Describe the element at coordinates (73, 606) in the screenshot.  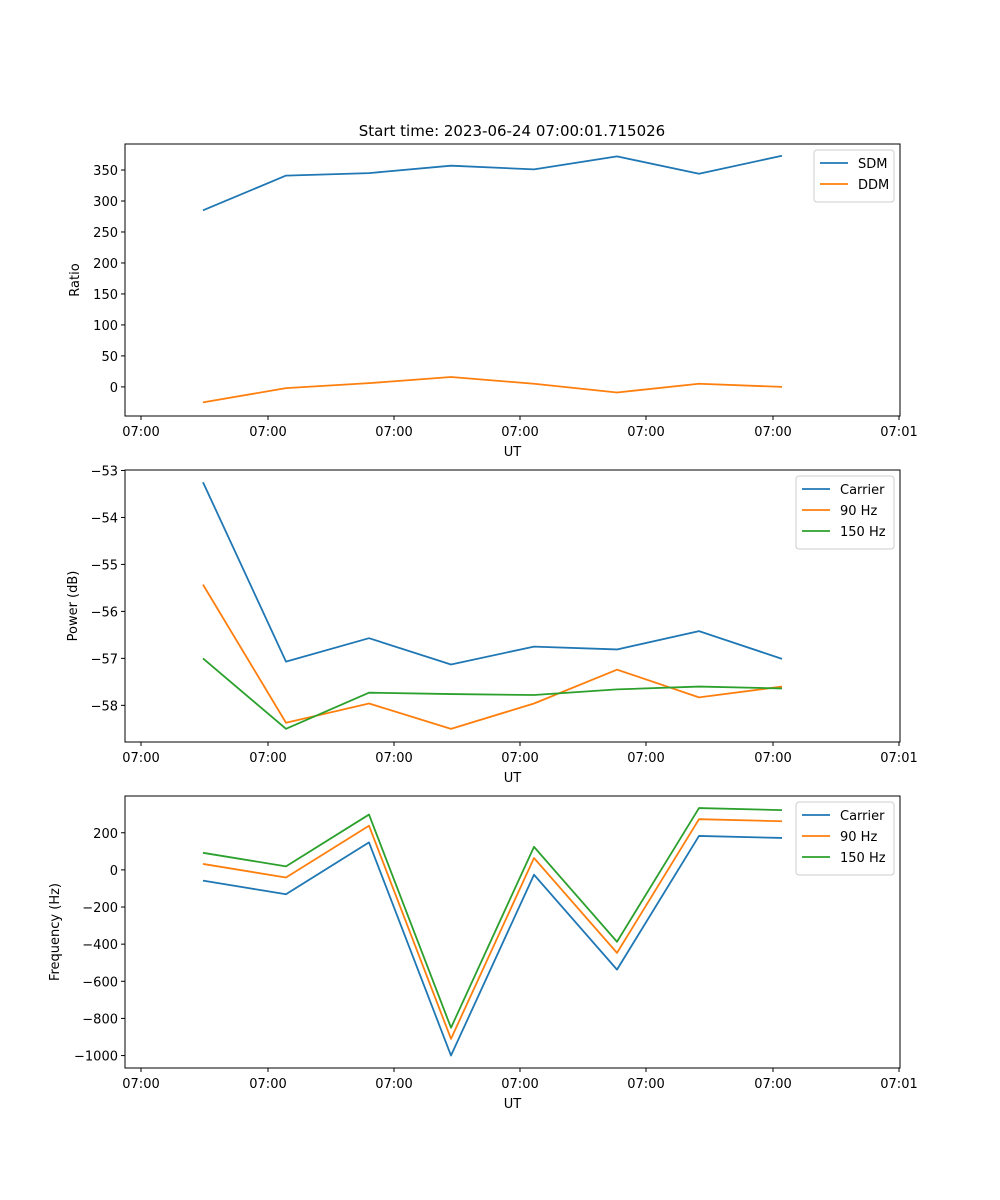
I see `y-axis-label: Power (dB)` at that location.